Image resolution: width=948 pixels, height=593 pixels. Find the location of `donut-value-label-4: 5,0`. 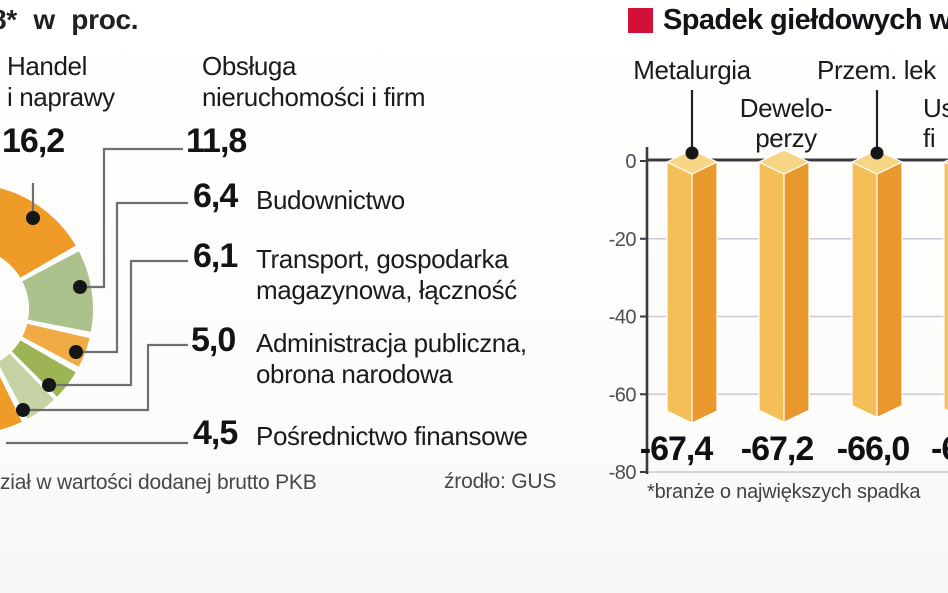

donut-value-label-4: 5,0 is located at coordinates (213, 340).